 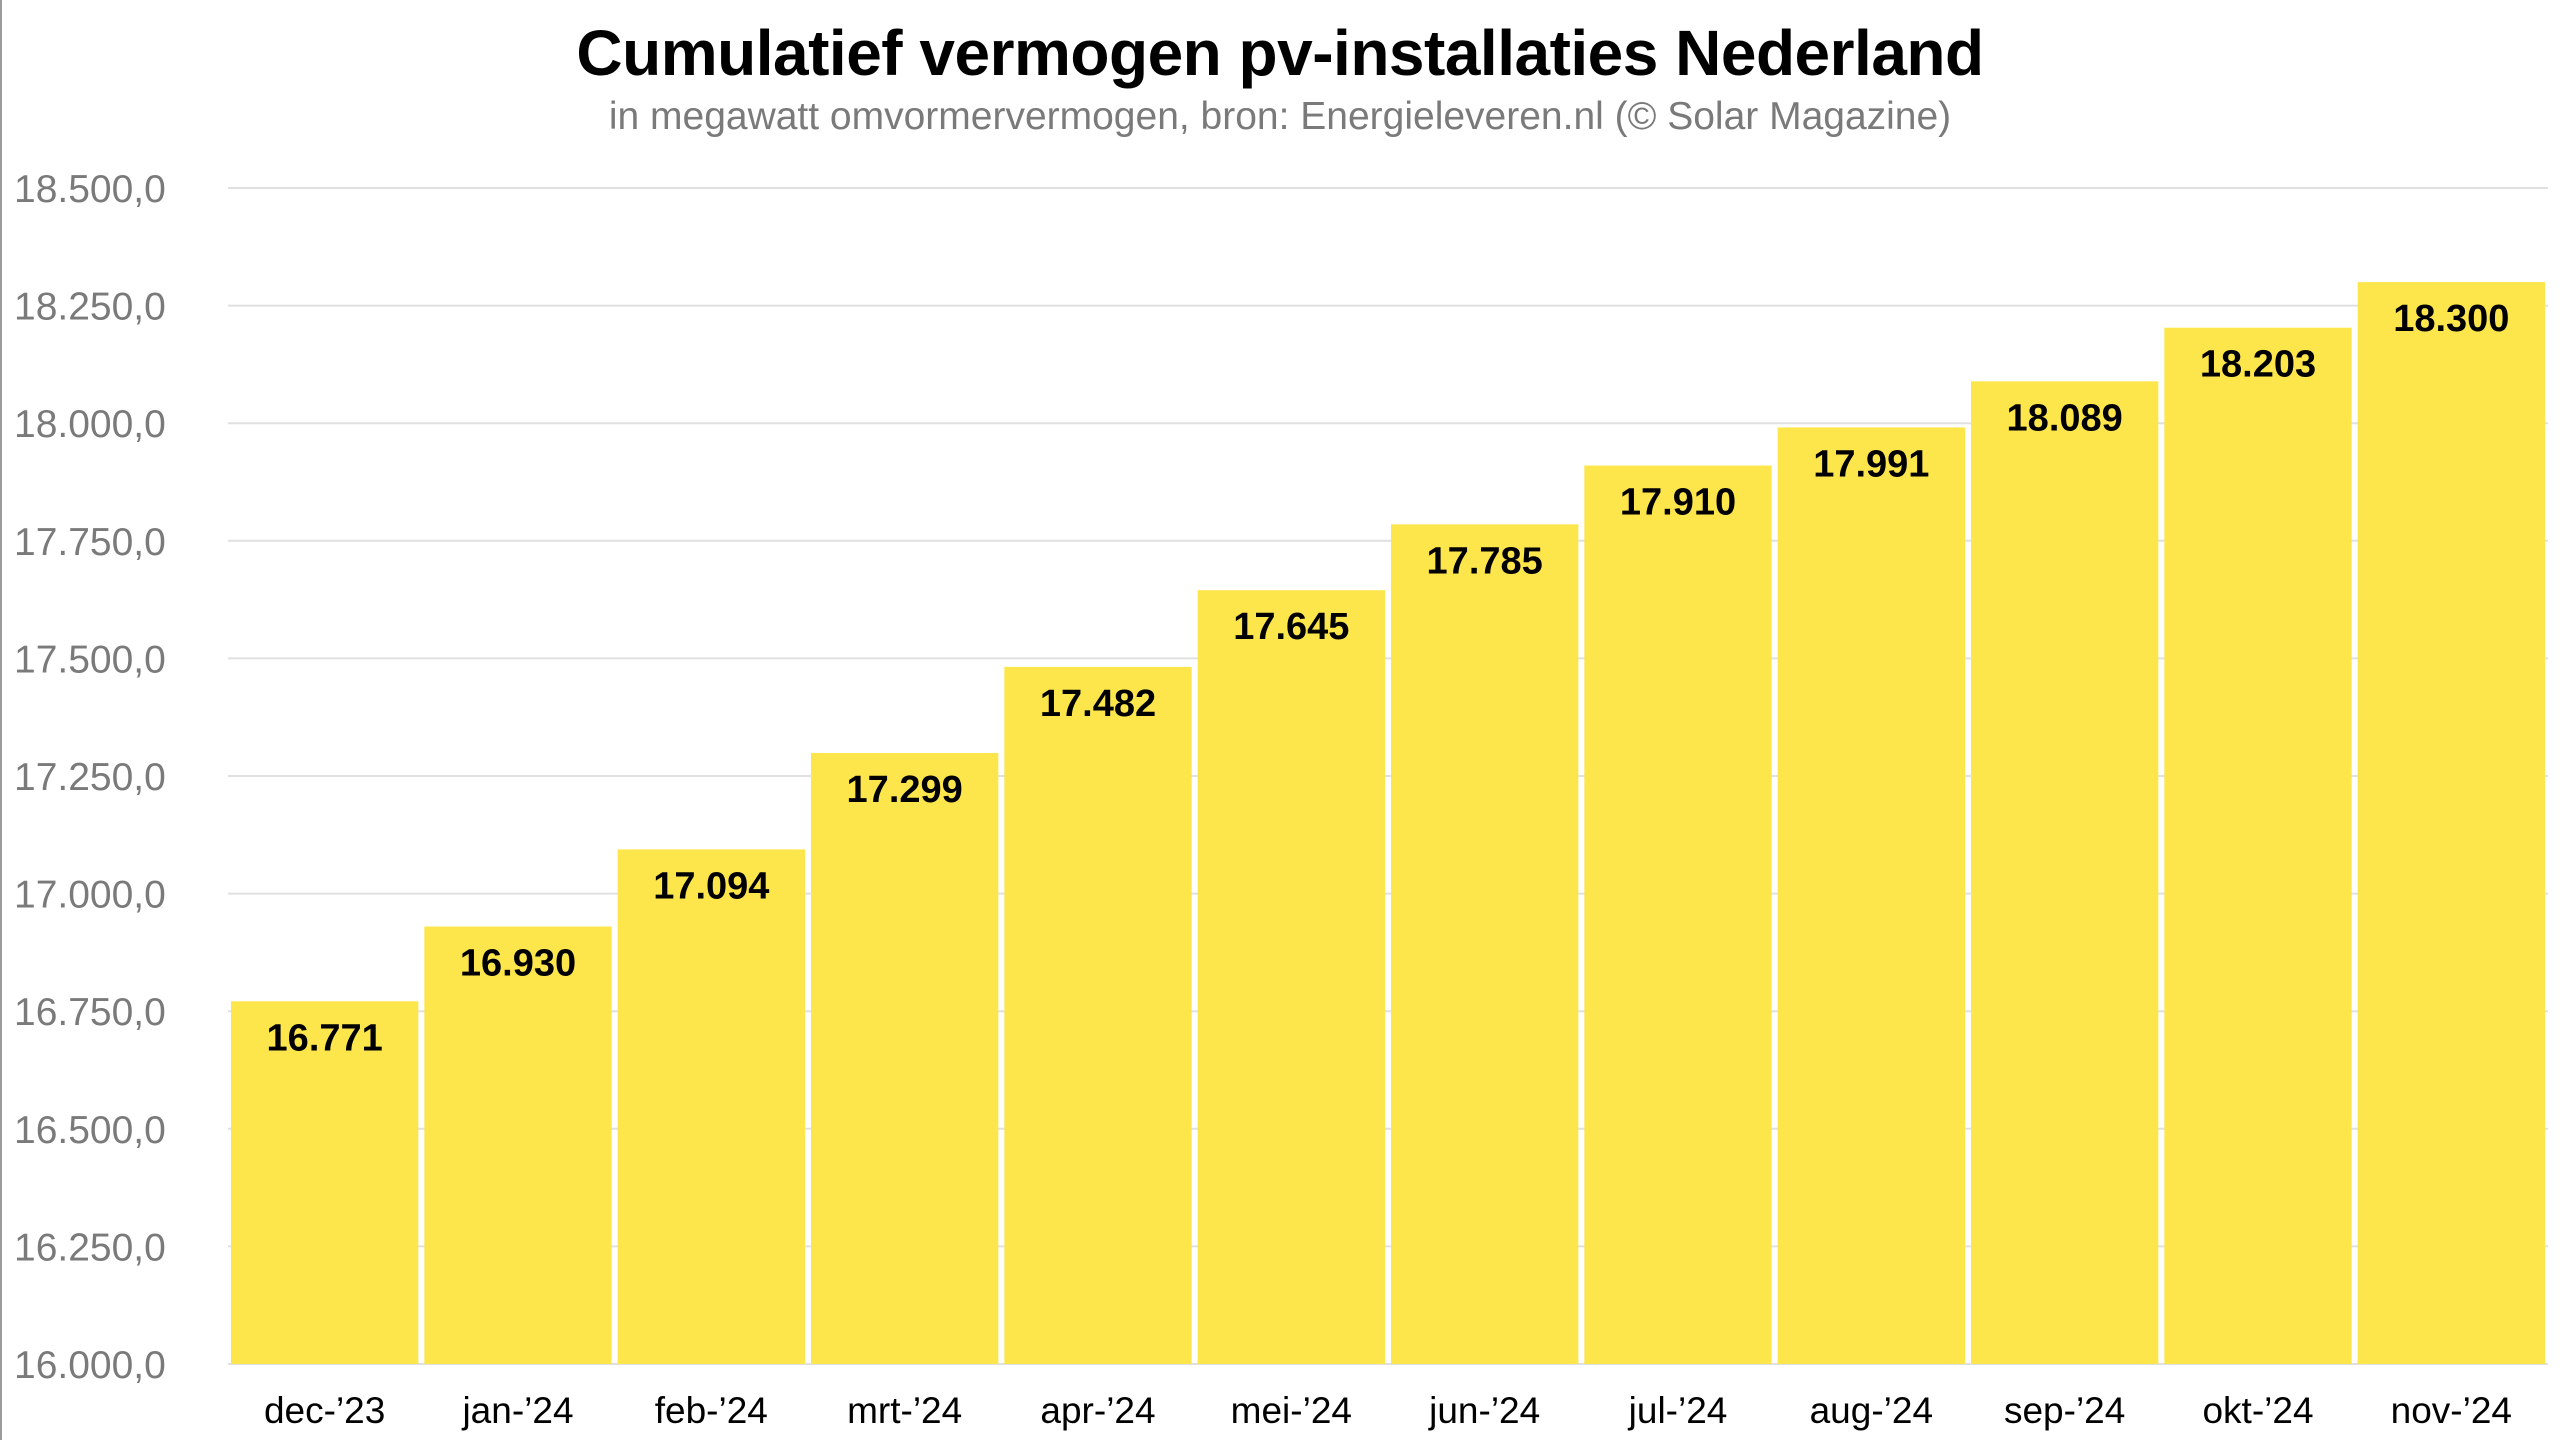 I want to click on data-label: 18.089, so click(x=2065, y=418).